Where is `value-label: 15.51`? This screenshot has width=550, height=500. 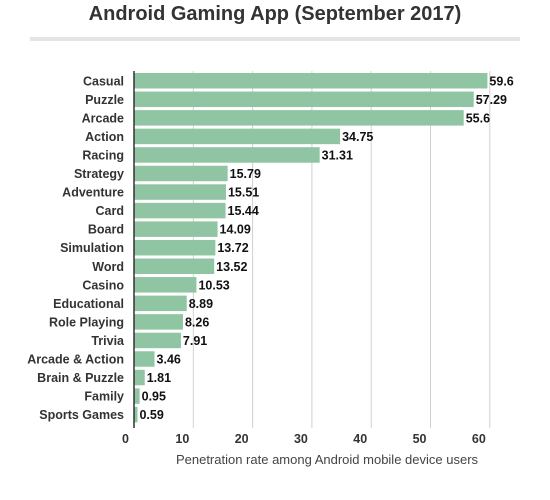 value-label: 15.51 is located at coordinates (243, 193).